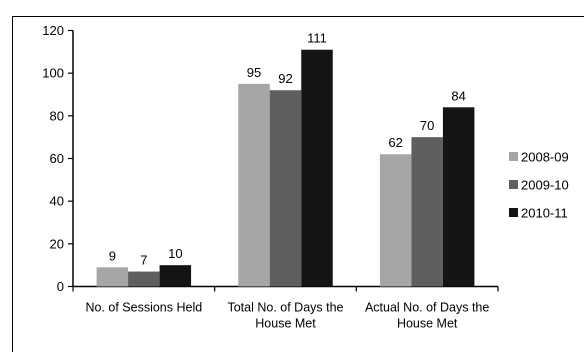  I want to click on legend-label: 2010-11, so click(544, 213).